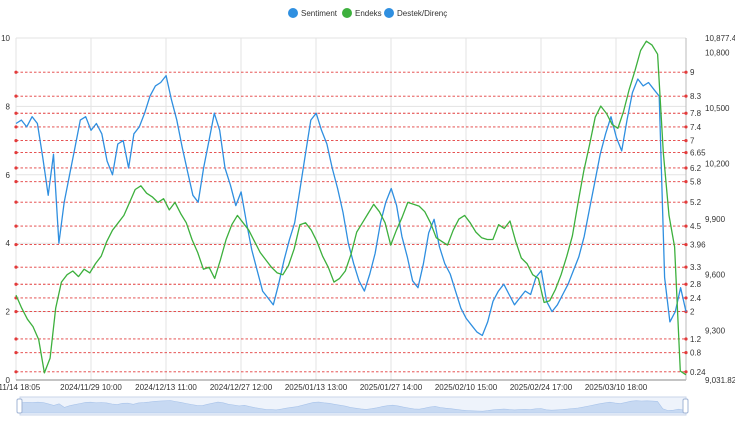 Image resolution: width=735 pixels, height=422 pixels. I want to click on zoom-preview, so click(353, 407).